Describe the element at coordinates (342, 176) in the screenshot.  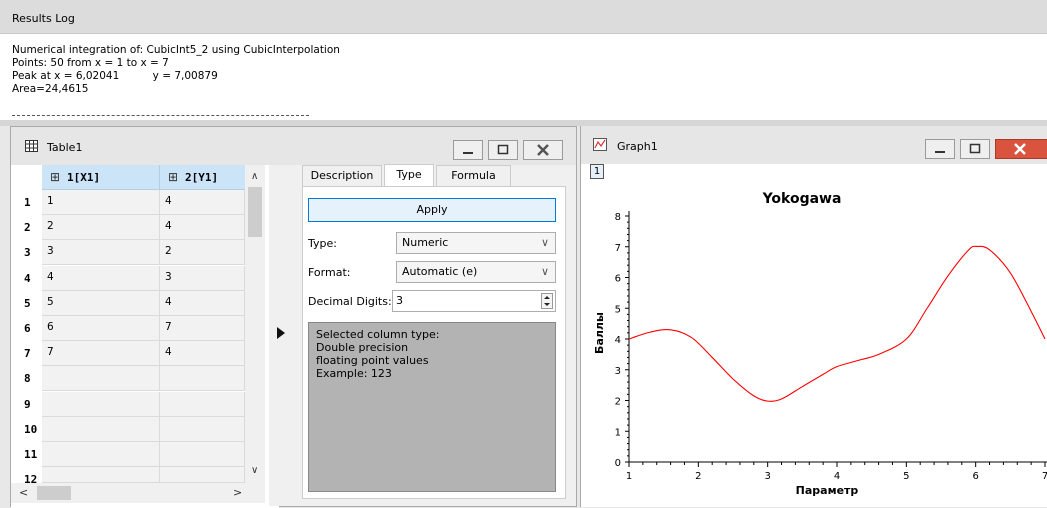
I see `tab-description: Description` at that location.